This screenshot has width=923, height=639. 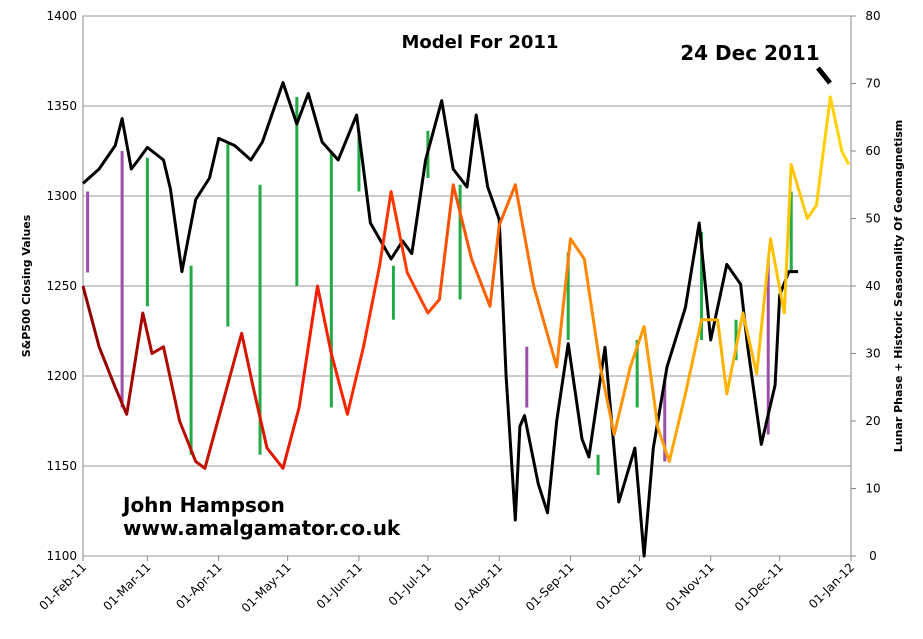 I want to click on y2-tick-label: 80, so click(x=872, y=16).